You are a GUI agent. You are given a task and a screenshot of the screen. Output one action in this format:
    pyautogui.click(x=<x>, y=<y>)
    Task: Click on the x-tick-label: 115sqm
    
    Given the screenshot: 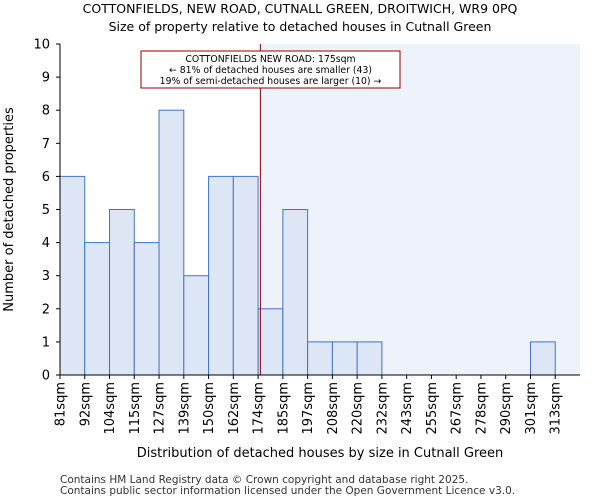 What is the action you would take?
    pyautogui.click(x=135, y=408)
    